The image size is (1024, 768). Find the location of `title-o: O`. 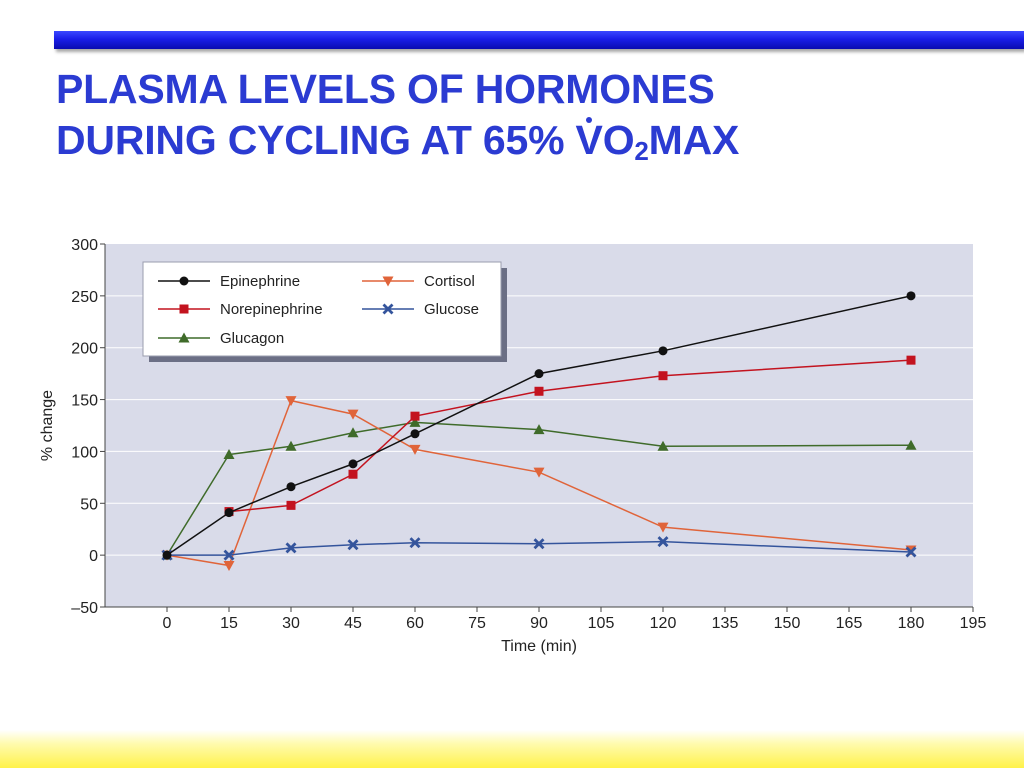

title-o: O is located at coordinates (618, 140).